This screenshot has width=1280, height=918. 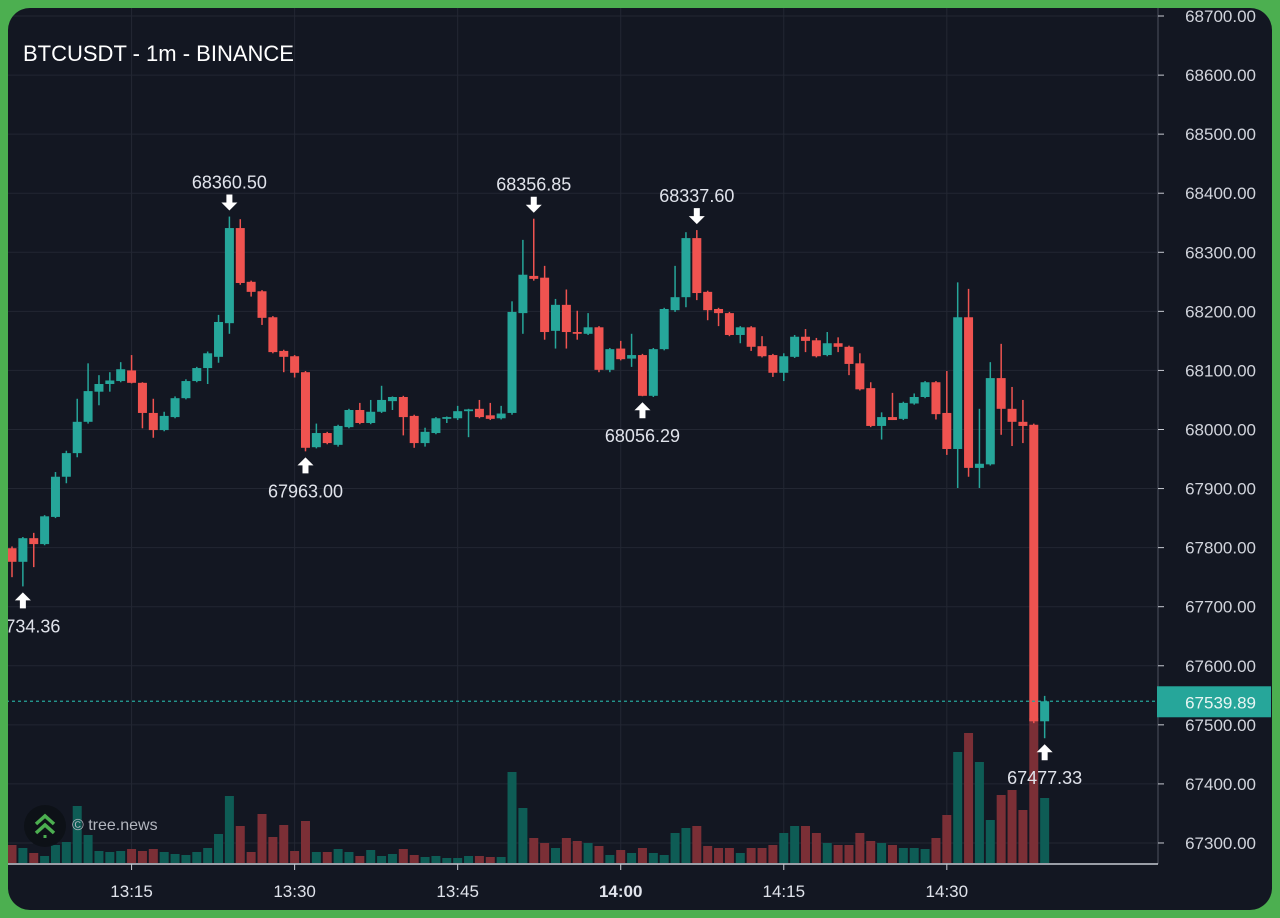 What do you see at coordinates (91, 826) in the screenshot?
I see `watermark: © tree.news` at bounding box center [91, 826].